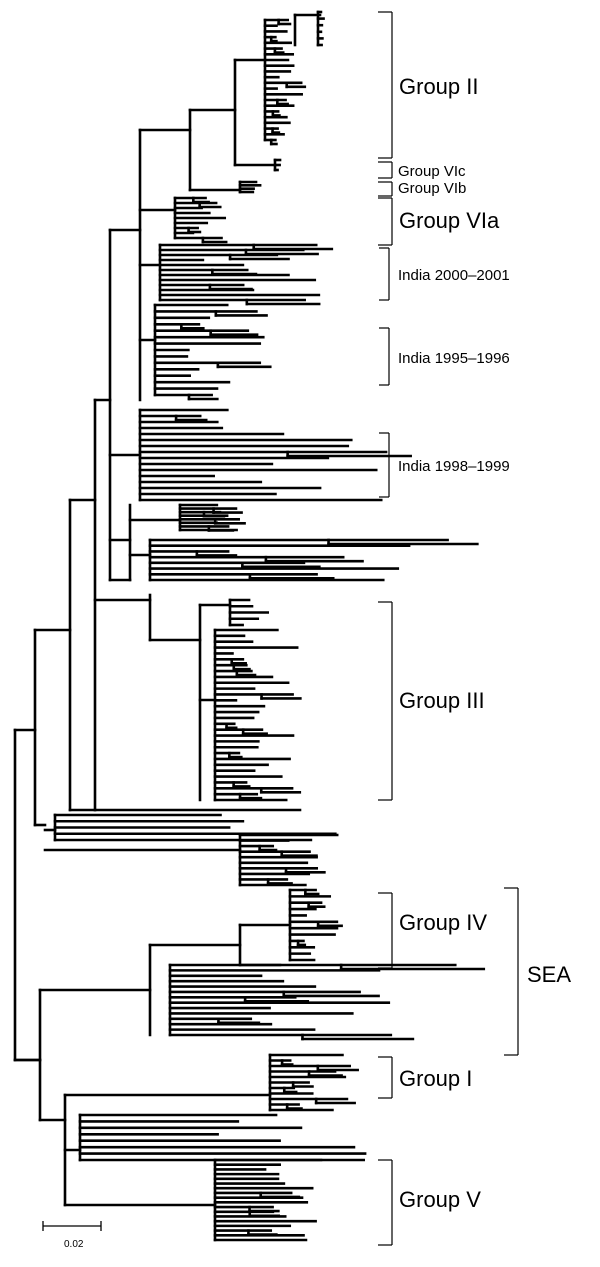  I want to click on label-india-1995-1996: India 1995–1996, so click(454, 358).